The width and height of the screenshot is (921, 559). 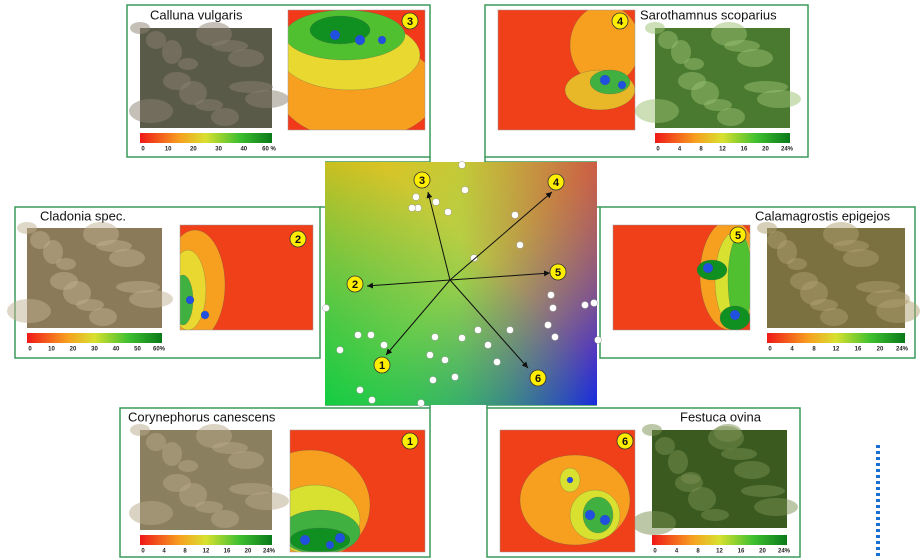 What do you see at coordinates (836, 350) in the screenshot?
I see `scale-label: 12` at bounding box center [836, 350].